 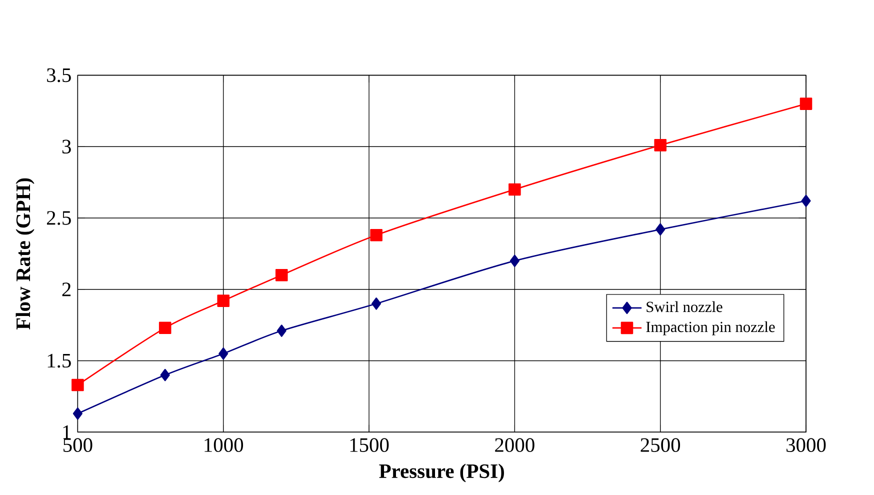 I want to click on y-axis-title: Flow Rate (GPH), so click(x=25, y=254).